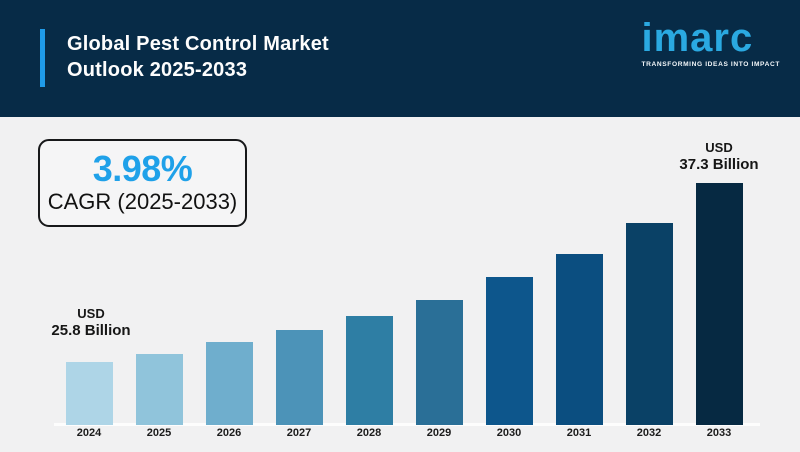 The height and width of the screenshot is (452, 800). What do you see at coordinates (198, 44) in the screenshot?
I see `page-title-line1: Global Pest Control Market` at bounding box center [198, 44].